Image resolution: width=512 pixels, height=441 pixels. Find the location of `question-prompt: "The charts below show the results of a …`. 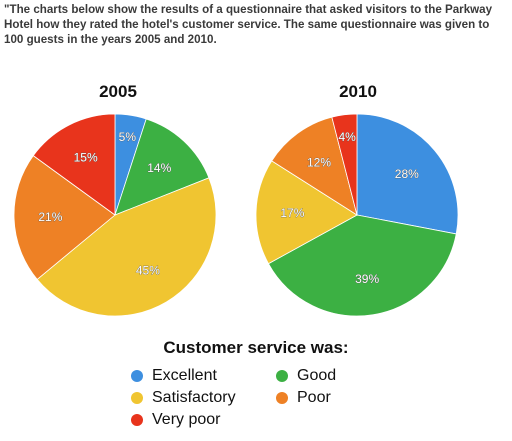

question-prompt: "The charts below show the results of a … is located at coordinates (248, 24).